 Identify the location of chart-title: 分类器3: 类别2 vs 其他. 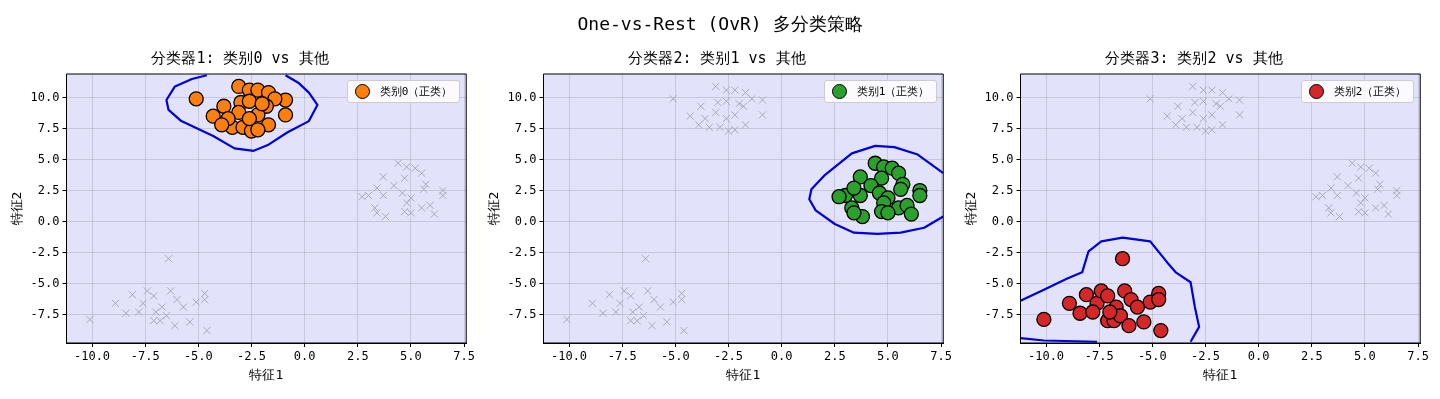
(1194, 57).